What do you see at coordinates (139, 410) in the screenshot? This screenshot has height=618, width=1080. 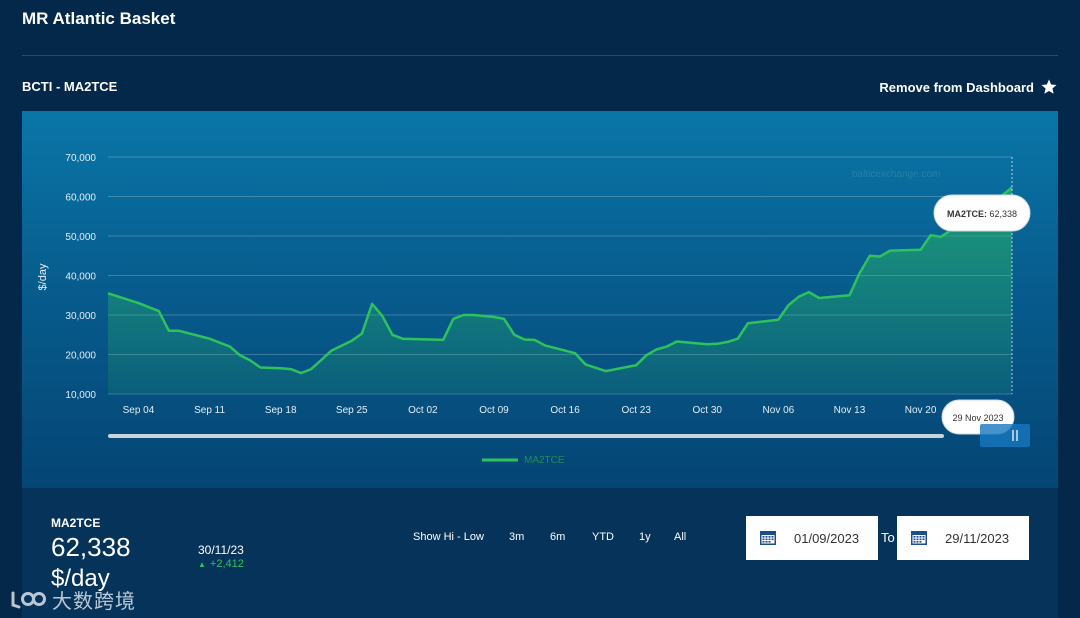 I see `x-tick-label: Sep 04` at bounding box center [139, 410].